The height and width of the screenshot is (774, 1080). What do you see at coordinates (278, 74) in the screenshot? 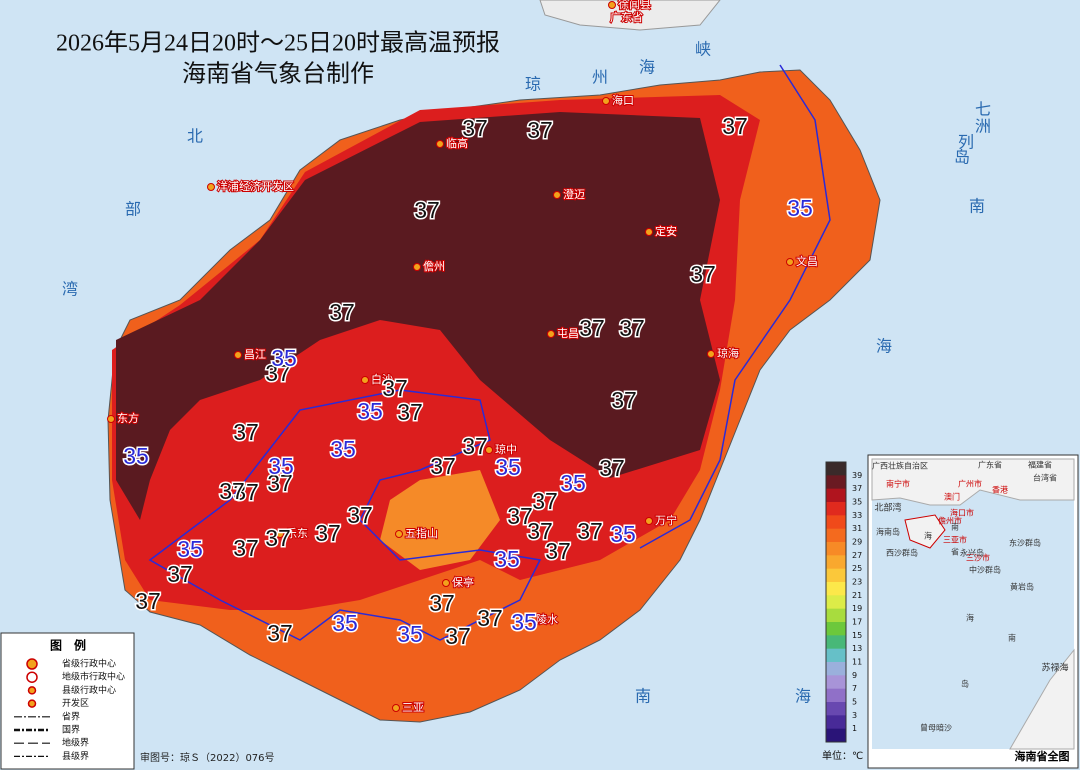
I see `subtitle: 海南省气象台制作` at bounding box center [278, 74].